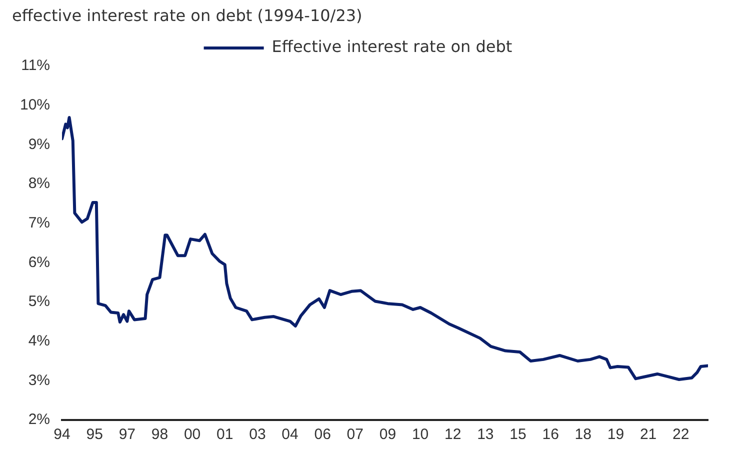 The height and width of the screenshot is (466, 738). I want to click on y-tick-label: 5%, so click(39, 301).